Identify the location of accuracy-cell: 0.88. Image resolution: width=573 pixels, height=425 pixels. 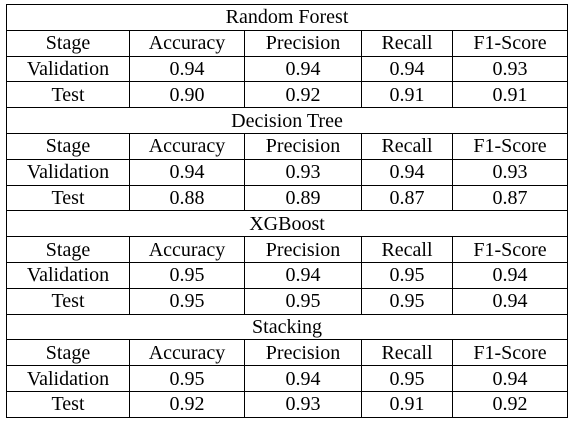
(187, 198).